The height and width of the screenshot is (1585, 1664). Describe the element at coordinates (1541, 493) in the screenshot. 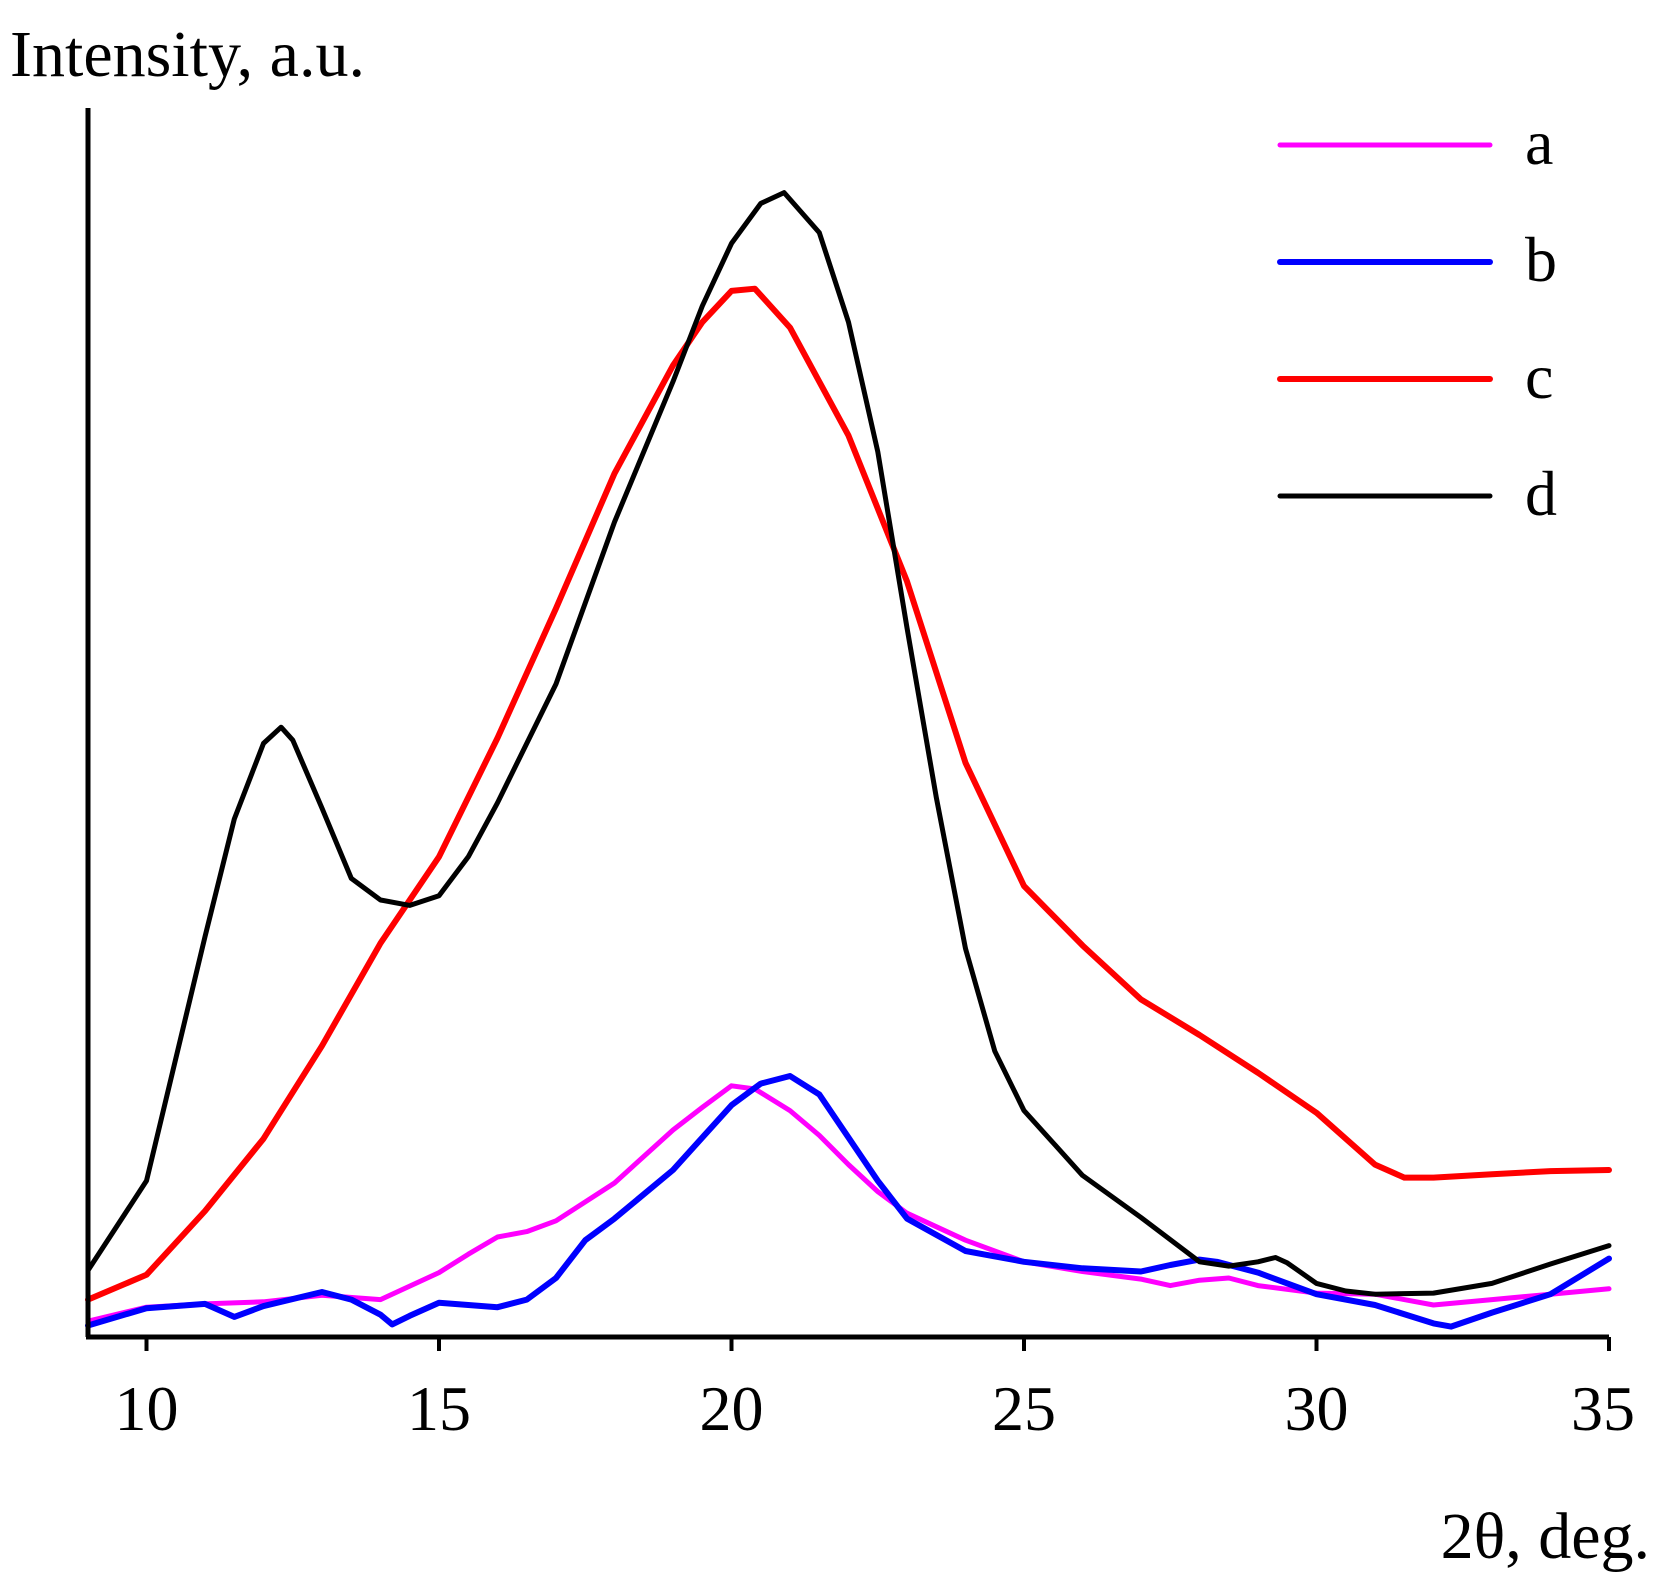

I see `legend-label-d: d` at that location.